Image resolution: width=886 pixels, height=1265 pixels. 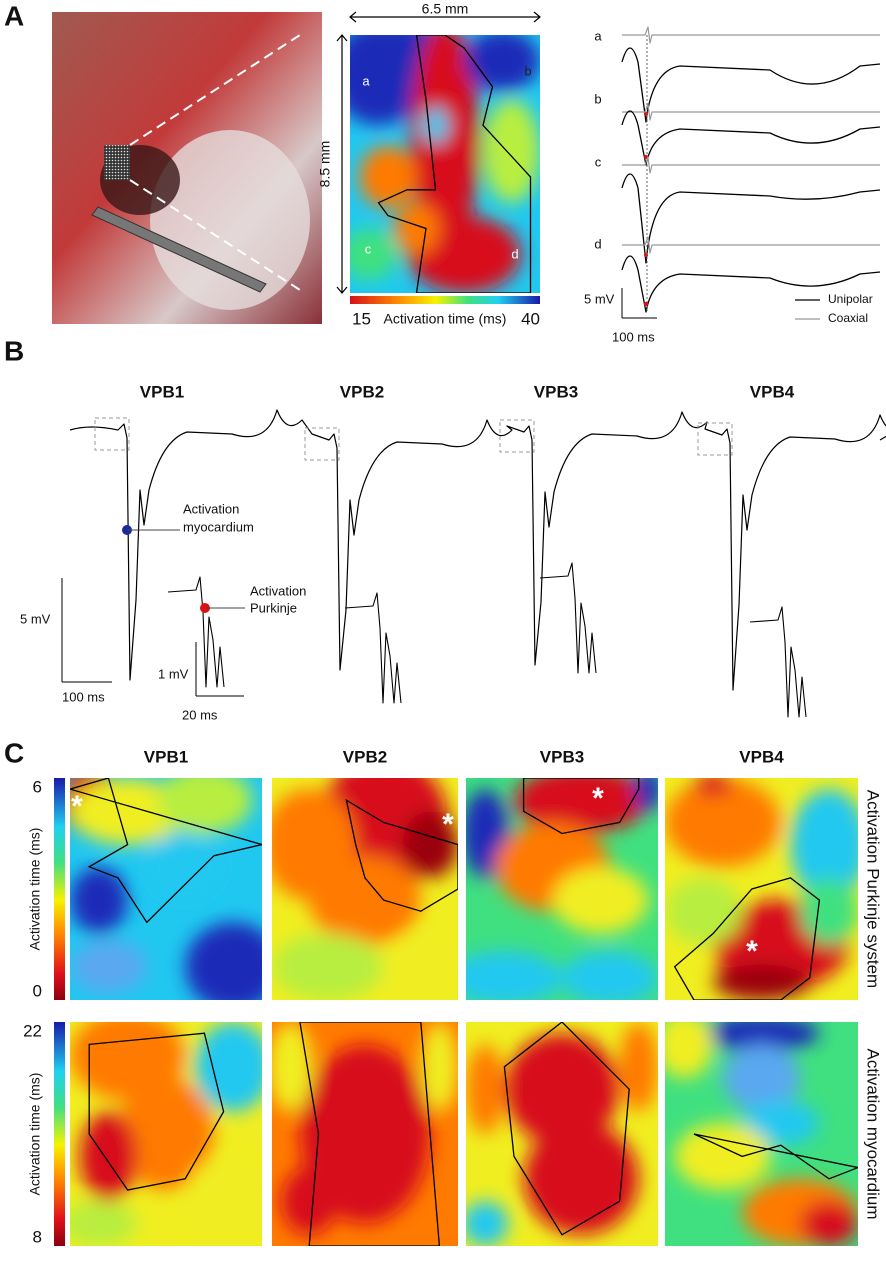 I want to click on label: 5 mV, so click(x=599, y=298).